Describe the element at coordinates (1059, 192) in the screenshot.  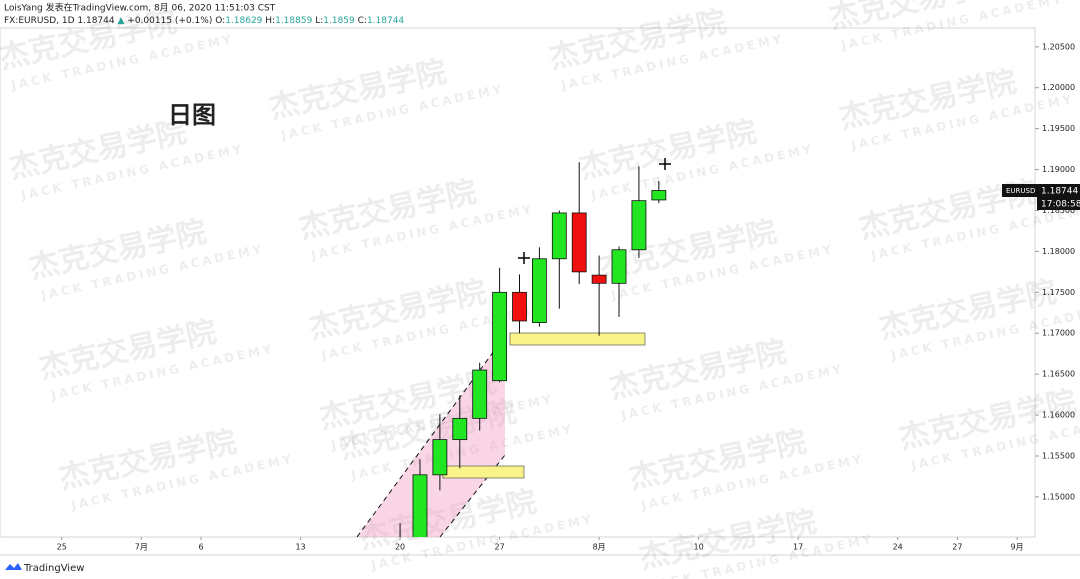
I see `price-tag-value: 1.18744` at that location.